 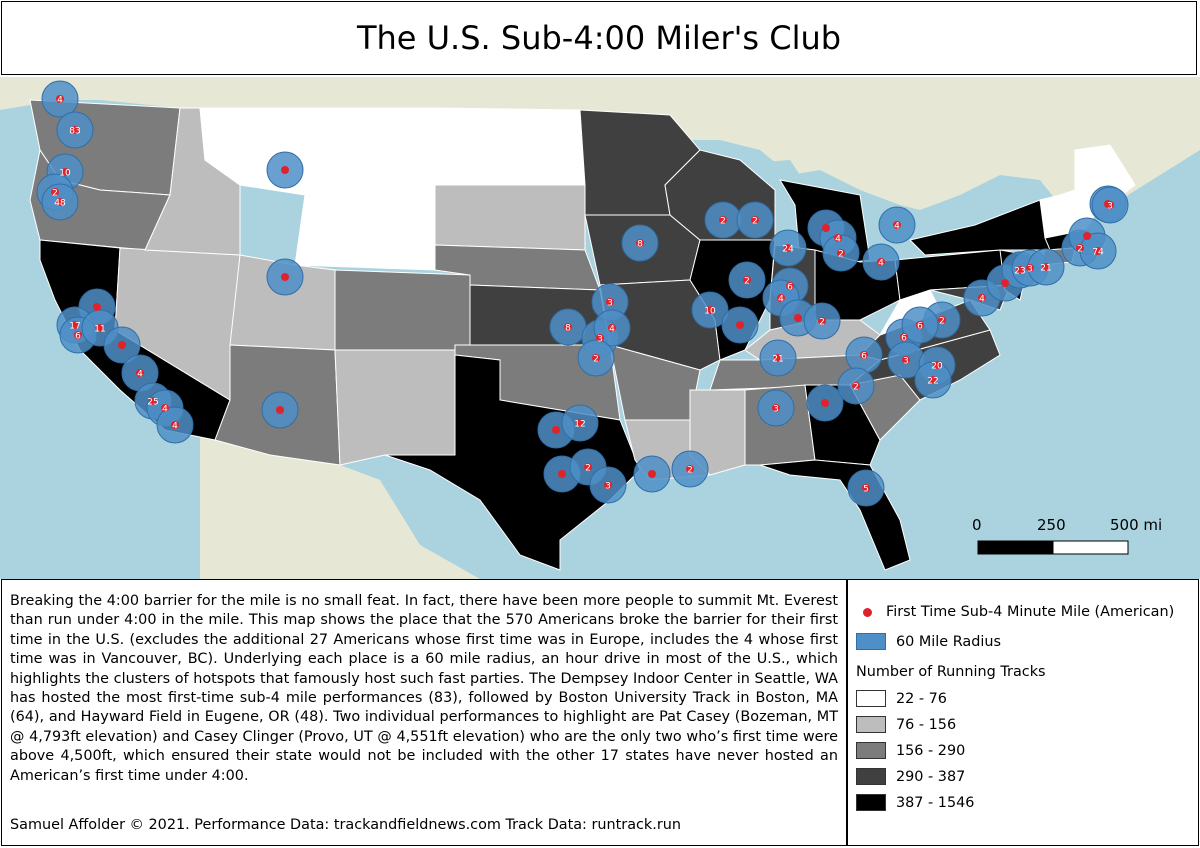 I want to click on city-count-label: 83, so click(x=74, y=132).